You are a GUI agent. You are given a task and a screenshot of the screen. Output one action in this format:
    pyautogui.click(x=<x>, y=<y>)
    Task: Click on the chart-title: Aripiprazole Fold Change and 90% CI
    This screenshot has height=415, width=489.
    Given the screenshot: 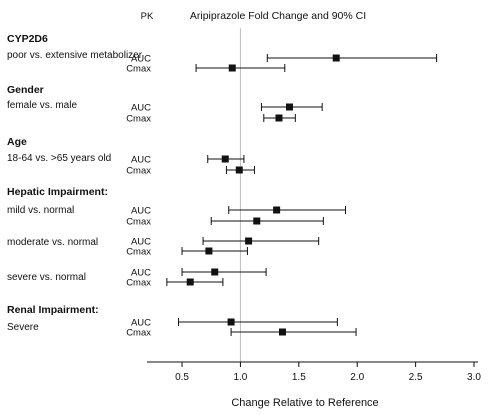 What is the action you would take?
    pyautogui.click(x=278, y=16)
    